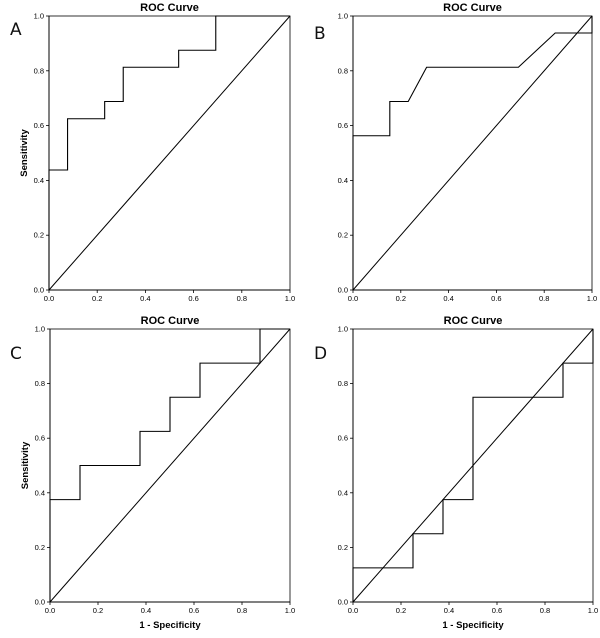  I want to click on panel-letter: D, so click(320, 354).